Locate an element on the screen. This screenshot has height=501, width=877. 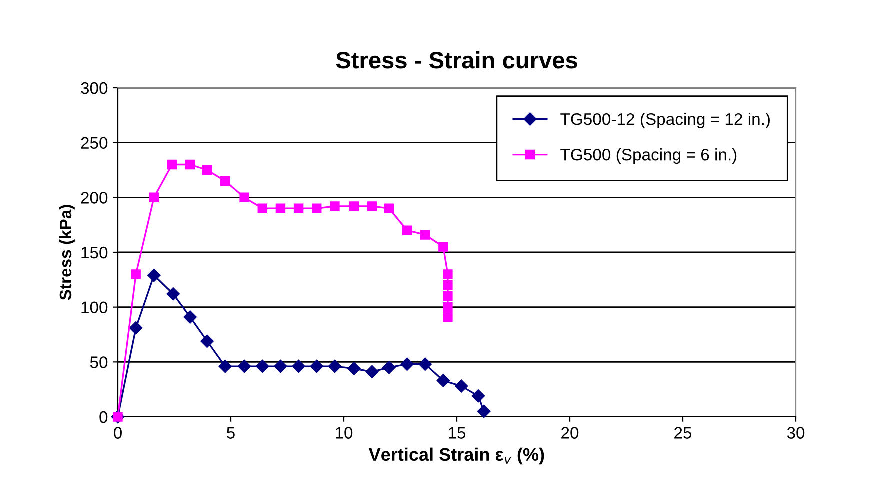
x-axis-title: Vertical Strain ε$_{v}$ (%) is located at coordinates (456, 456).